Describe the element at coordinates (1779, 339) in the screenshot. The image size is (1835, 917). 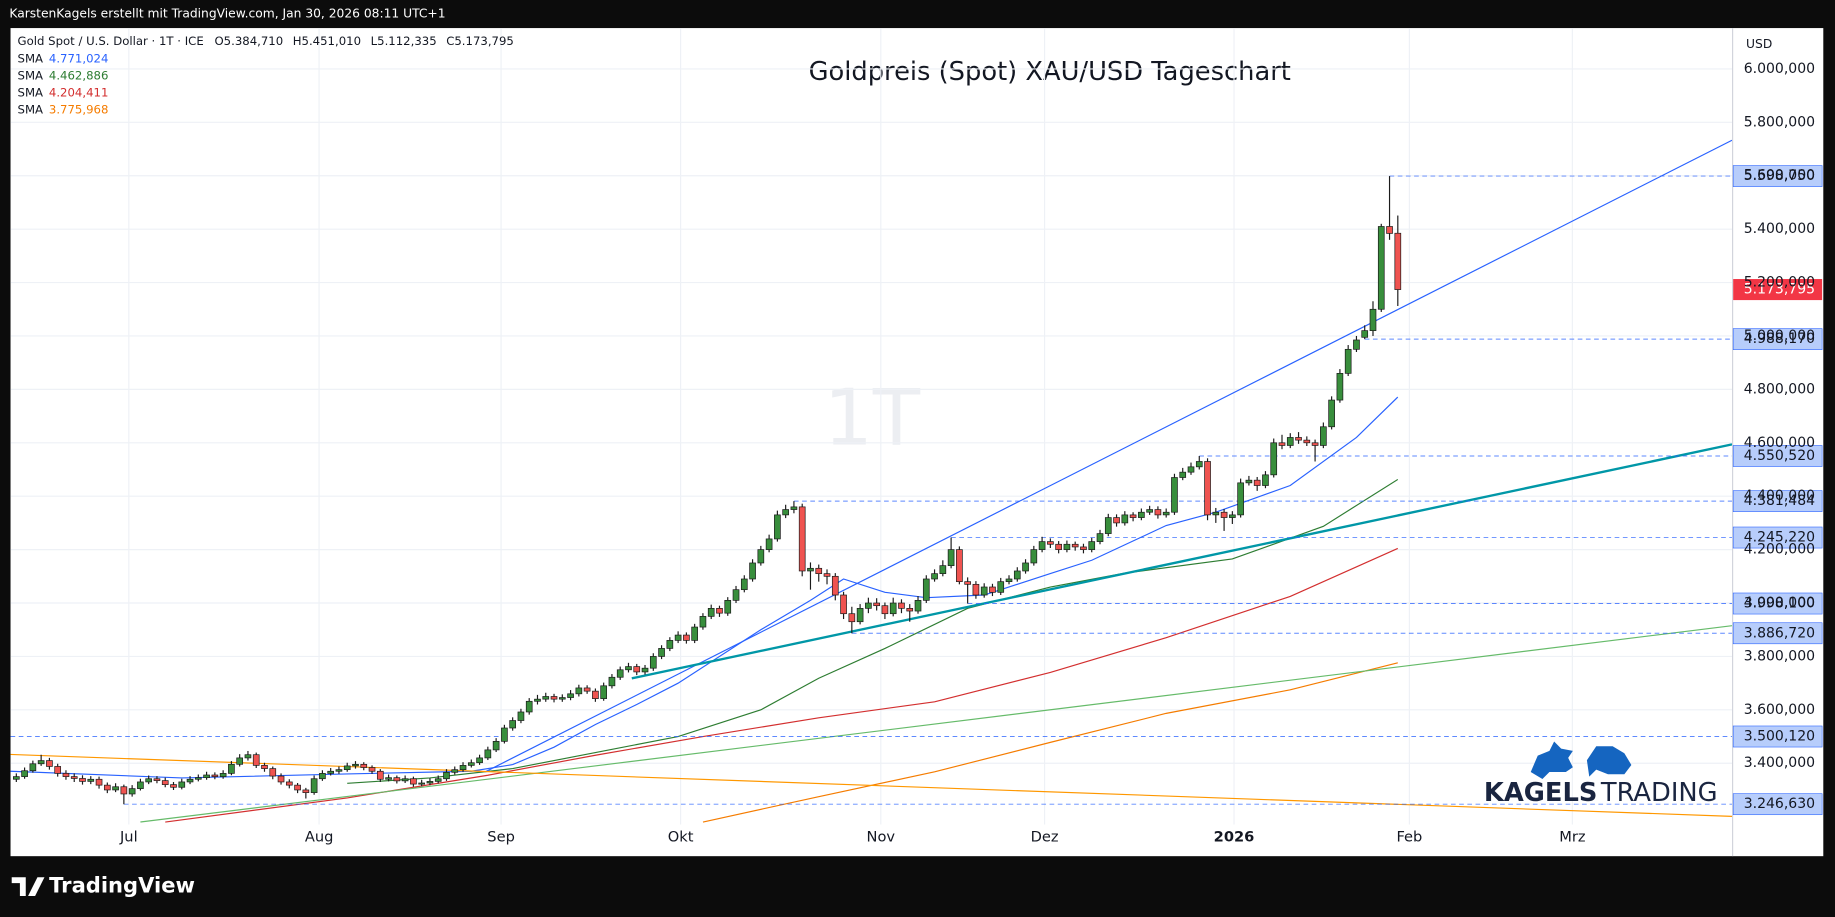
I see `level-label: 4.988,170` at that location.